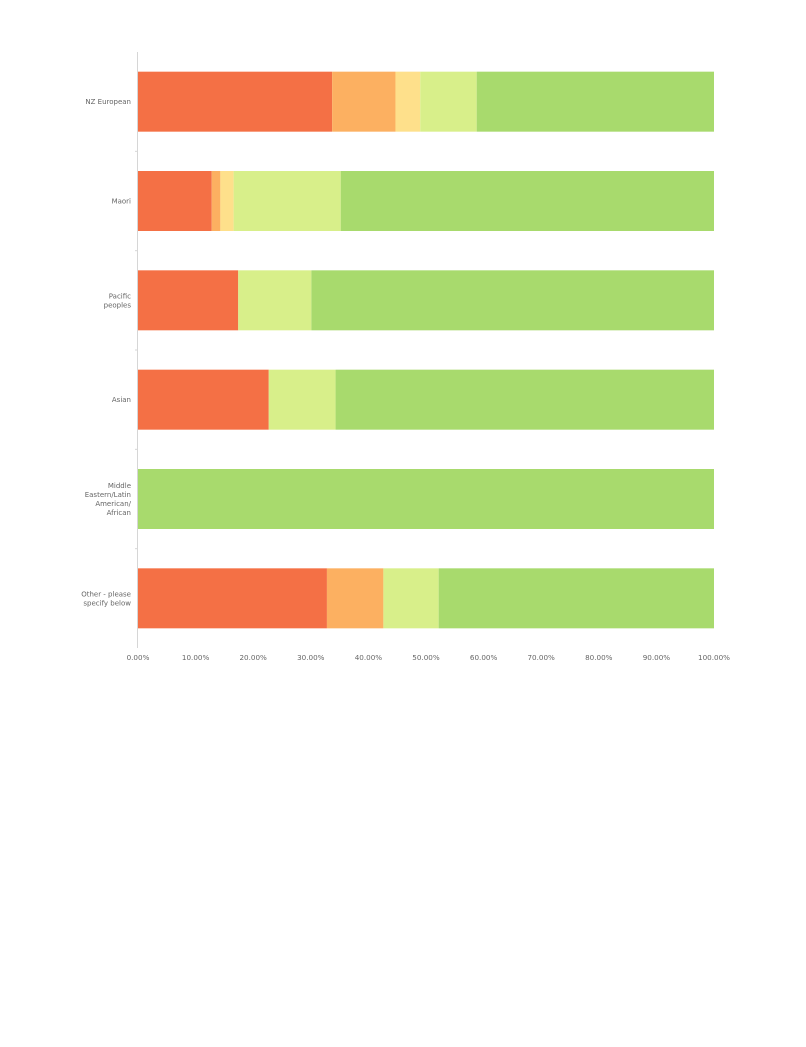  What do you see at coordinates (426, 657) in the screenshot?
I see `x-tick-label: 50.00%` at bounding box center [426, 657].